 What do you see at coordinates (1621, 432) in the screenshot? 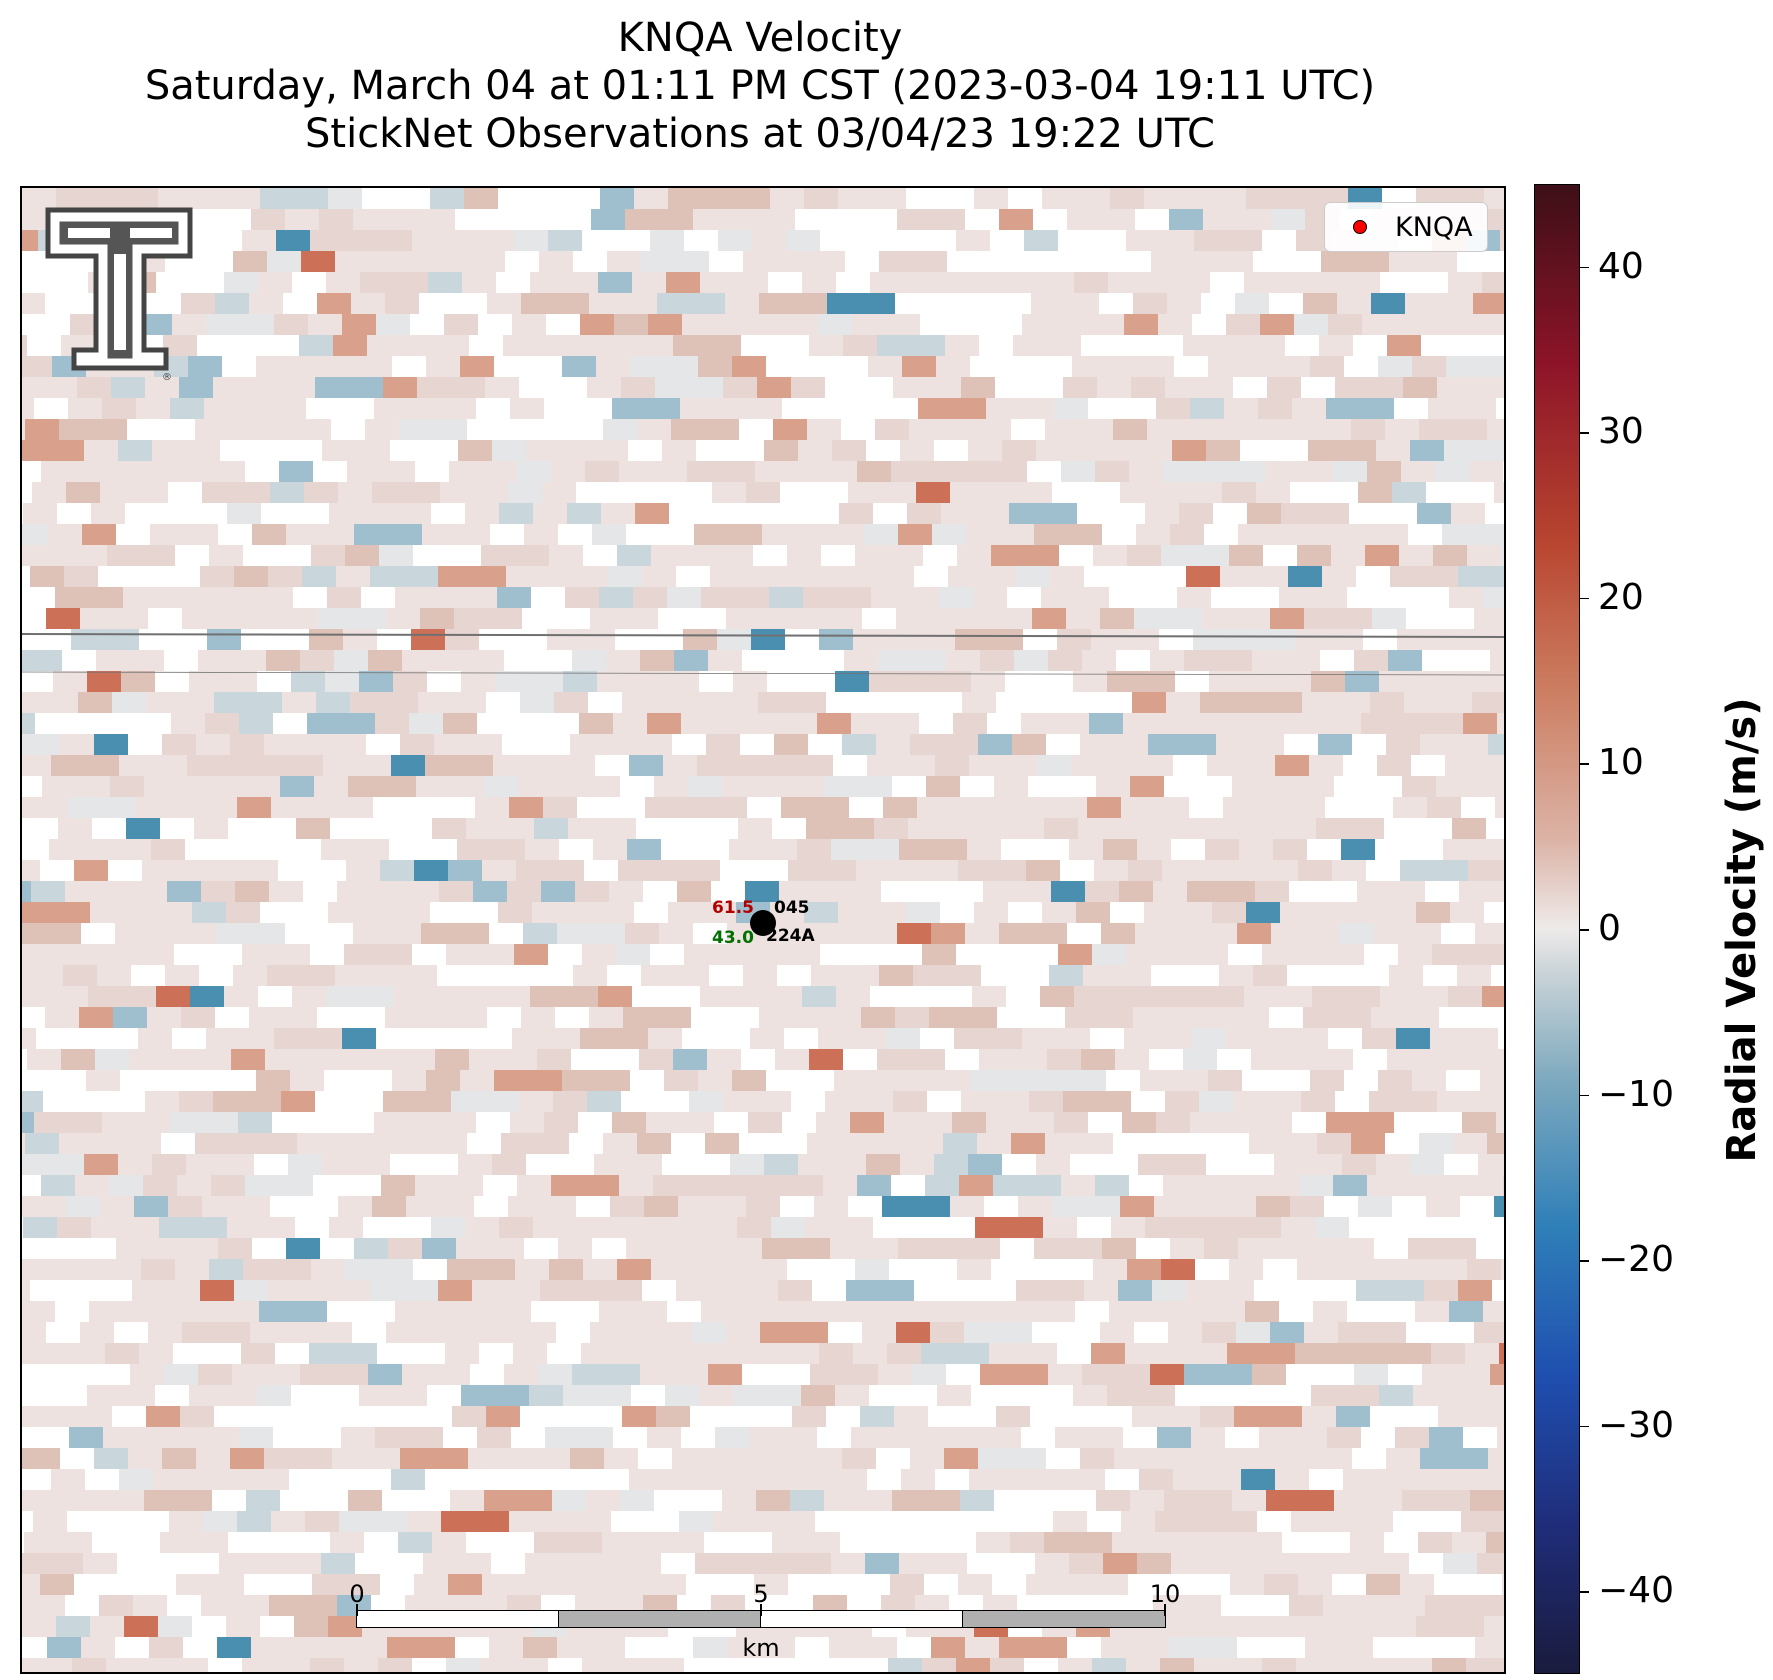
I see `colorbar-tick-label: 30` at bounding box center [1621, 432].